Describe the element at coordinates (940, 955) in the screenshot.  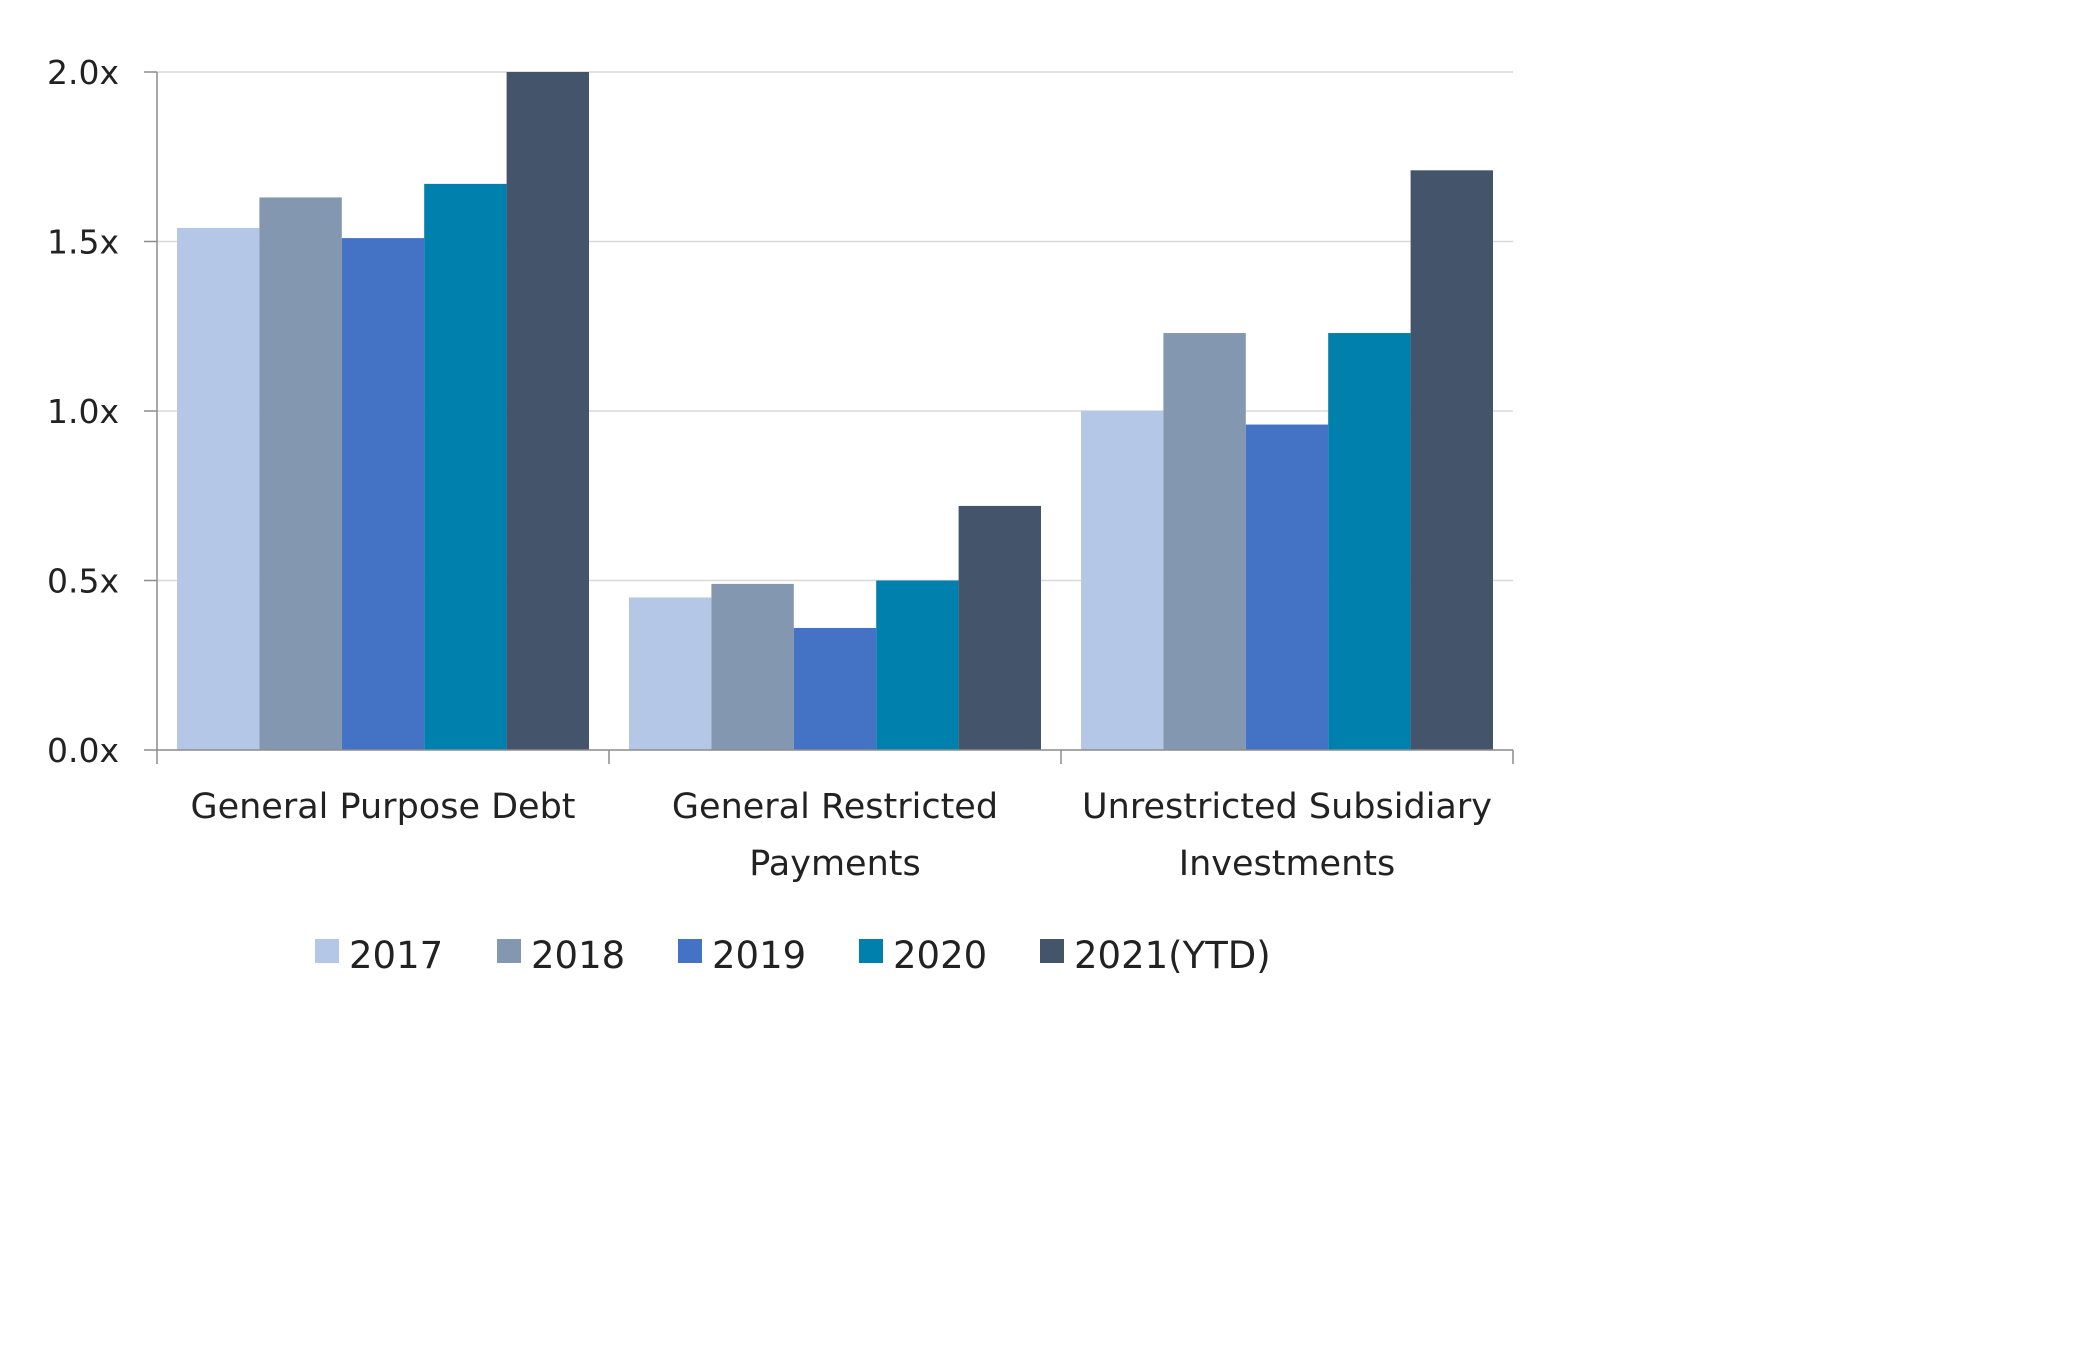
I see `legend-label: 2020` at that location.